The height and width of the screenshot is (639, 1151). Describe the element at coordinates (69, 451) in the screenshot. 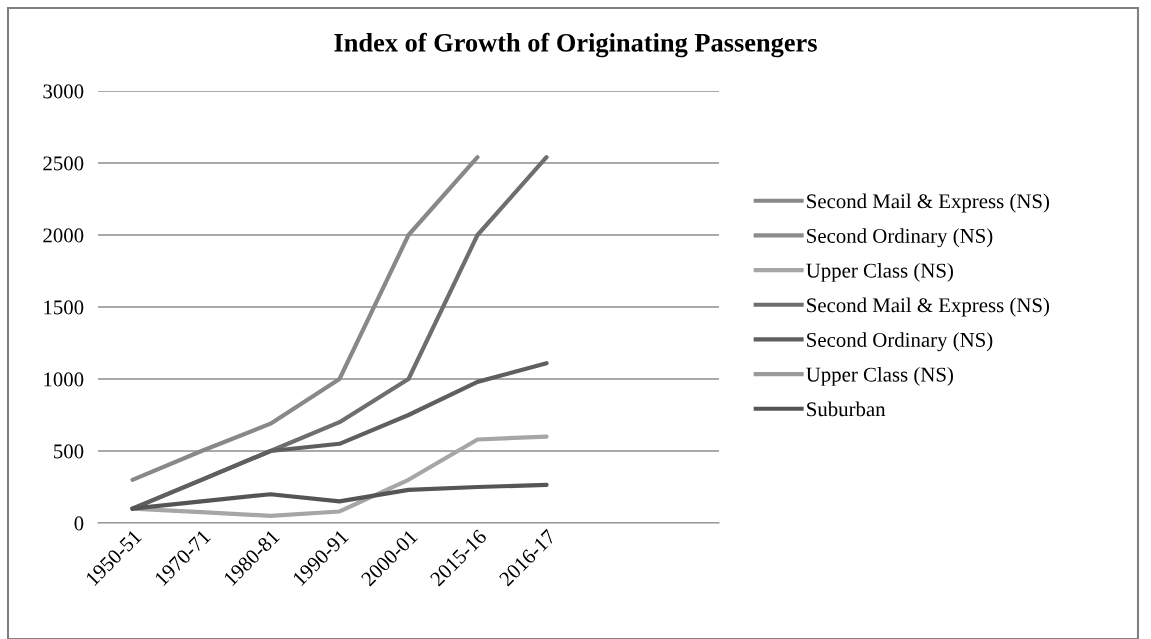

I see `y-tick-label: 500` at that location.